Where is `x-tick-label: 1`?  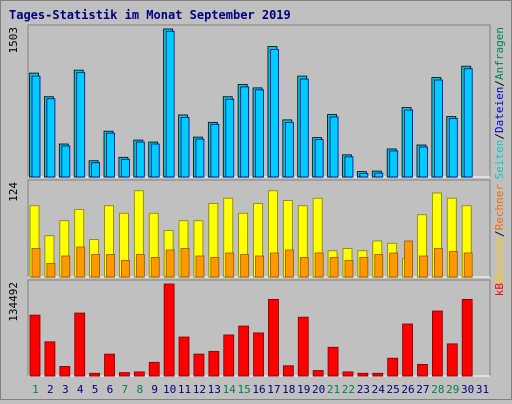 x-tick-label: 1 is located at coordinates (35, 389).